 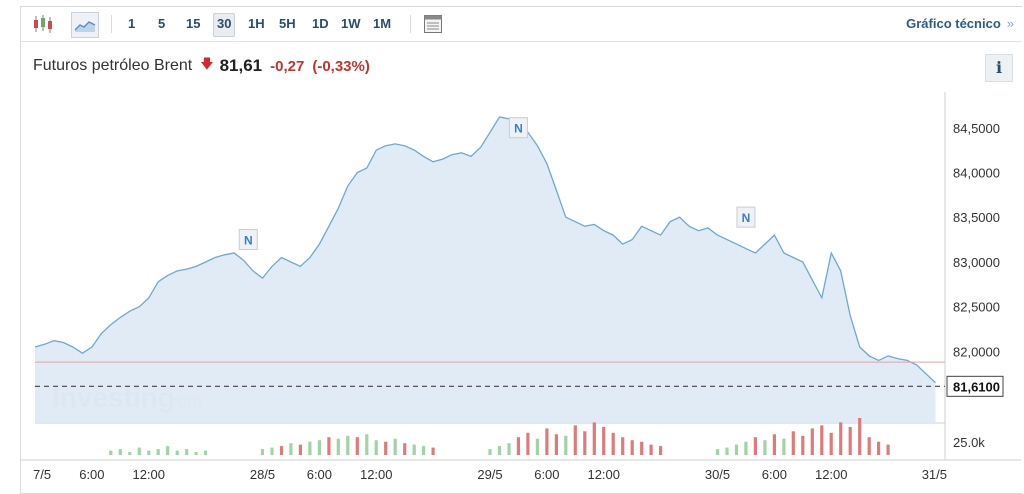 What do you see at coordinates (999, 68) in the screenshot?
I see `info-button: i` at bounding box center [999, 68].